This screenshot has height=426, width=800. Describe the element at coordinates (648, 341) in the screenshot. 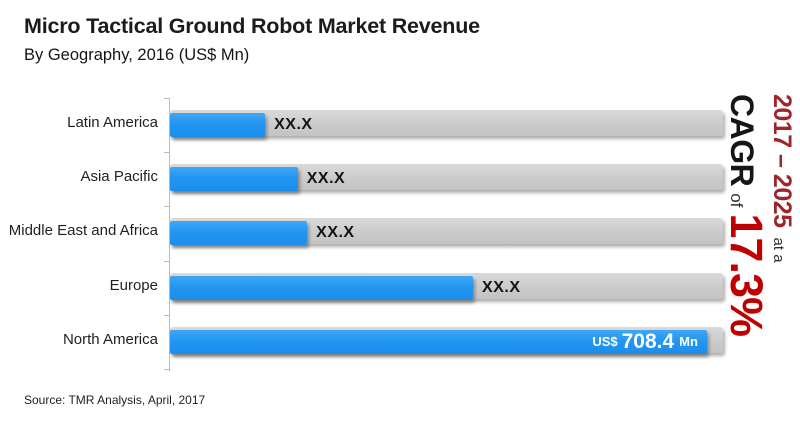

I see `value-amount: 708.4` at that location.